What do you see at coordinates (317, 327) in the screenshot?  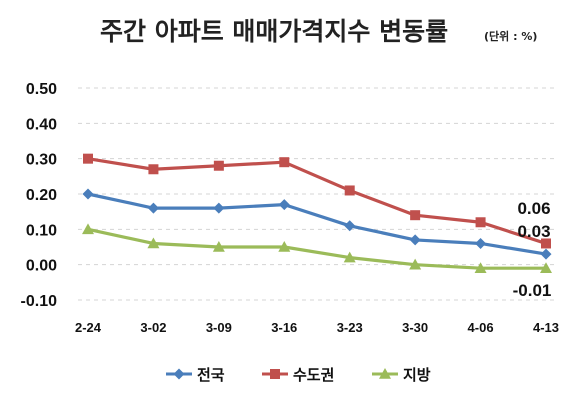 I see `x-axis-ticks: 2-24 3-02 3-09 3-16 3-23 3-30 4-06 4-13` at bounding box center [317, 327].